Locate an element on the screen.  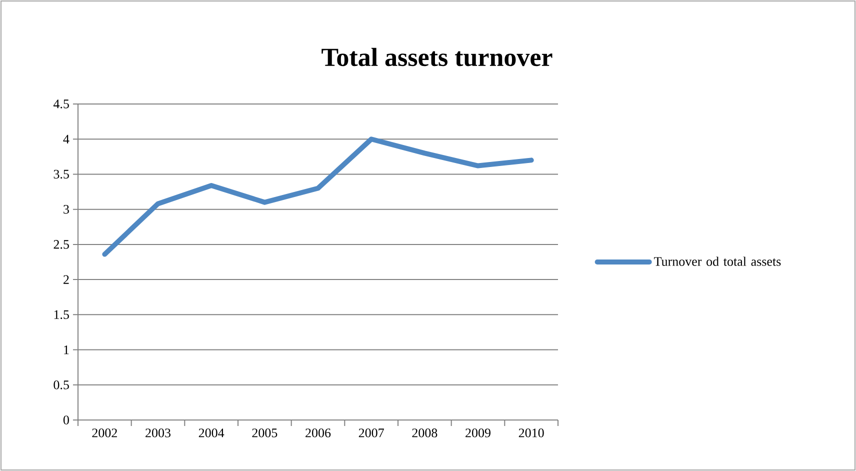
y-tick-label: 2.5 is located at coordinates (61, 244).